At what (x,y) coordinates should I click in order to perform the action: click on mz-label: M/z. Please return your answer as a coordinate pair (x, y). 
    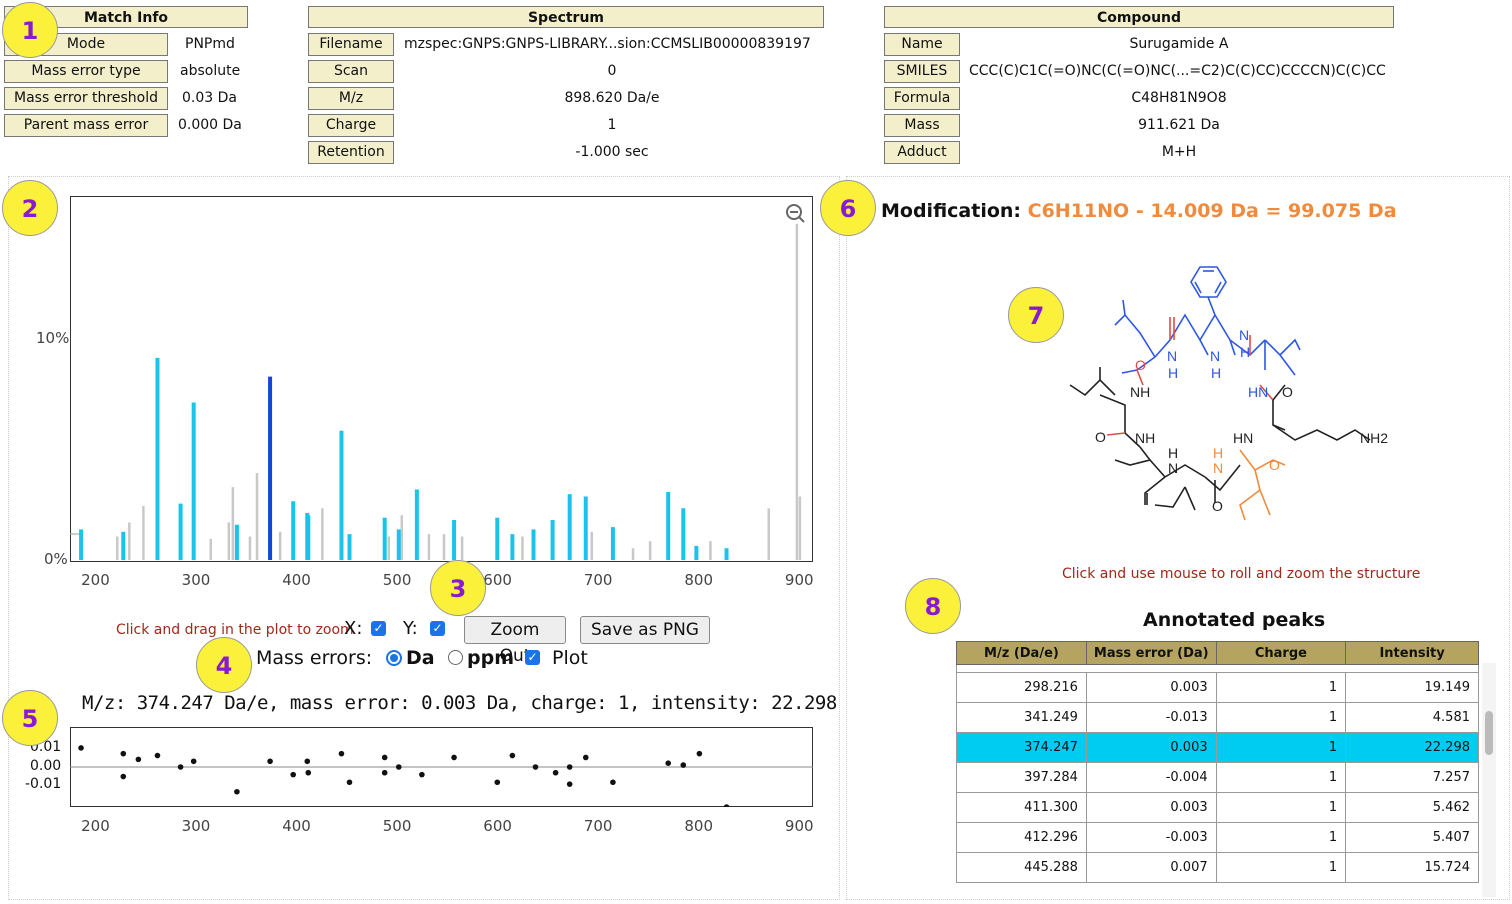
    Looking at the image, I should click on (351, 98).